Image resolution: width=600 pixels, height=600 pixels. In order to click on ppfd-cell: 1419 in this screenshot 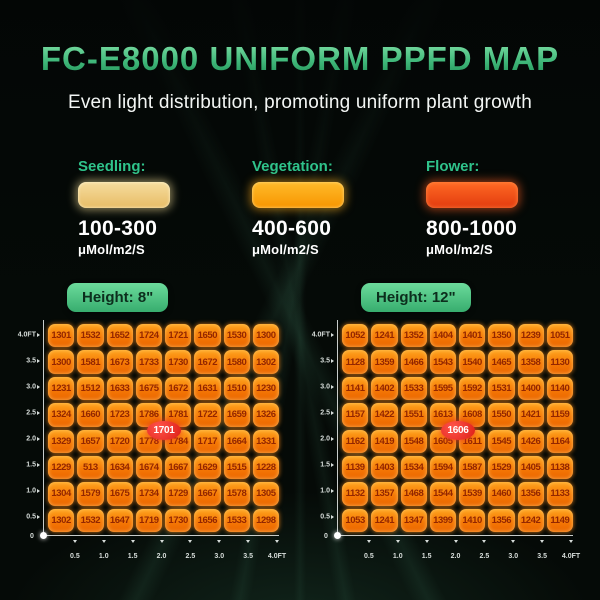, I will do `click(384, 441)`.